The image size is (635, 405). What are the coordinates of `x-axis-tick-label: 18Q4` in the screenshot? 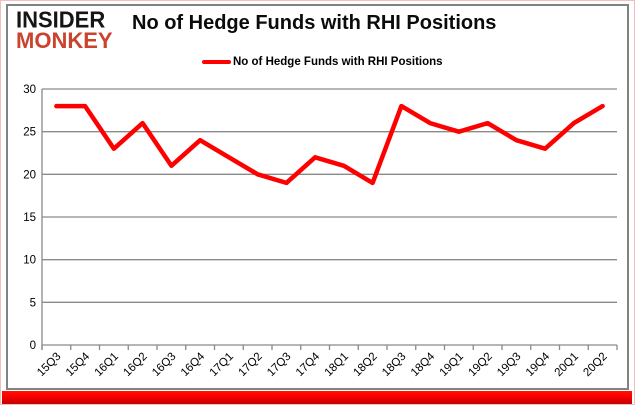 It's located at (423, 364).